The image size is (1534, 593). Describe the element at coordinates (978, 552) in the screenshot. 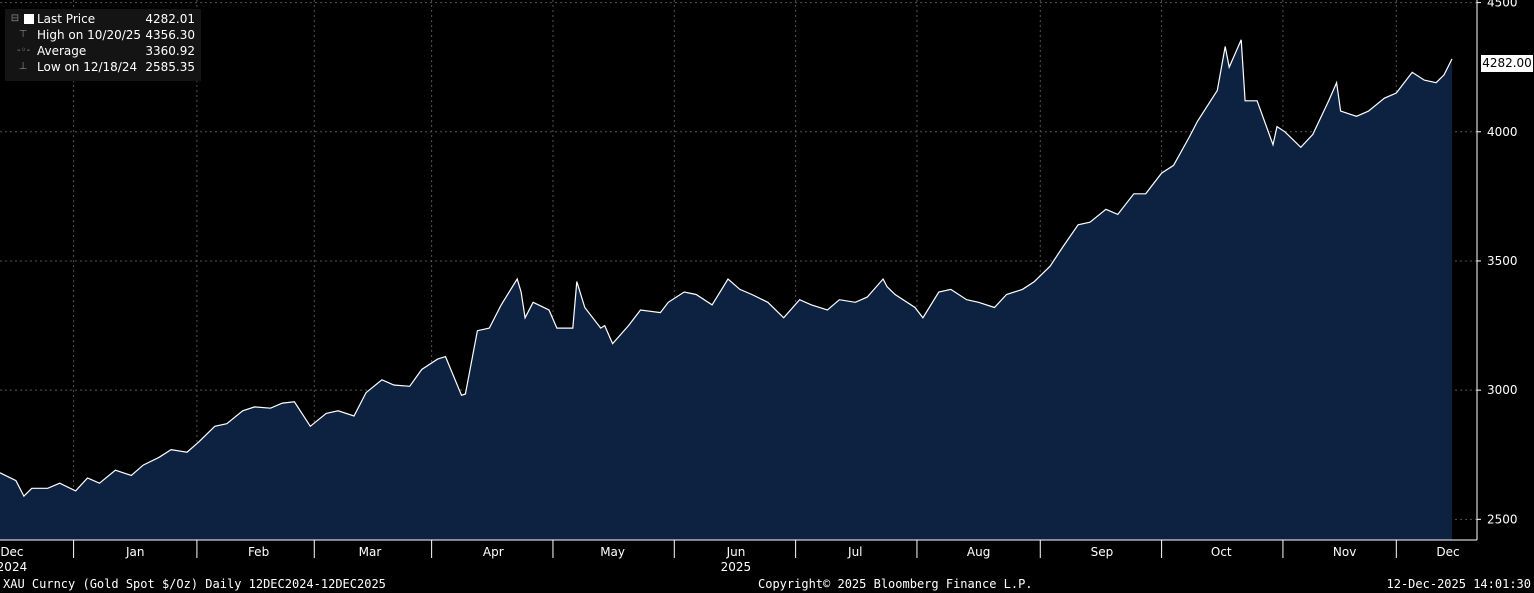

I see `x-tick-label: Aug` at that location.